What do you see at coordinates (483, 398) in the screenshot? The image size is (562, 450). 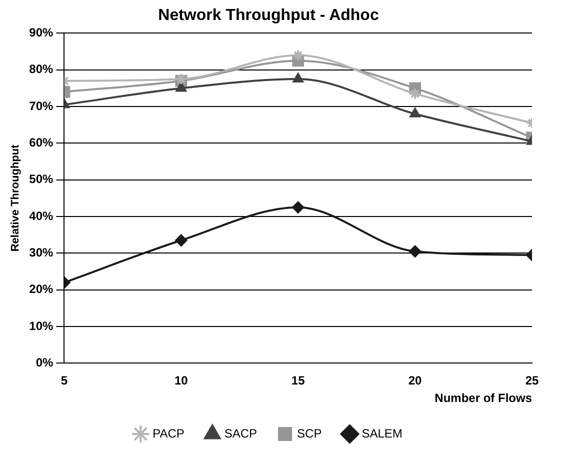 I see `x-axis-title: Number of Flows` at bounding box center [483, 398].